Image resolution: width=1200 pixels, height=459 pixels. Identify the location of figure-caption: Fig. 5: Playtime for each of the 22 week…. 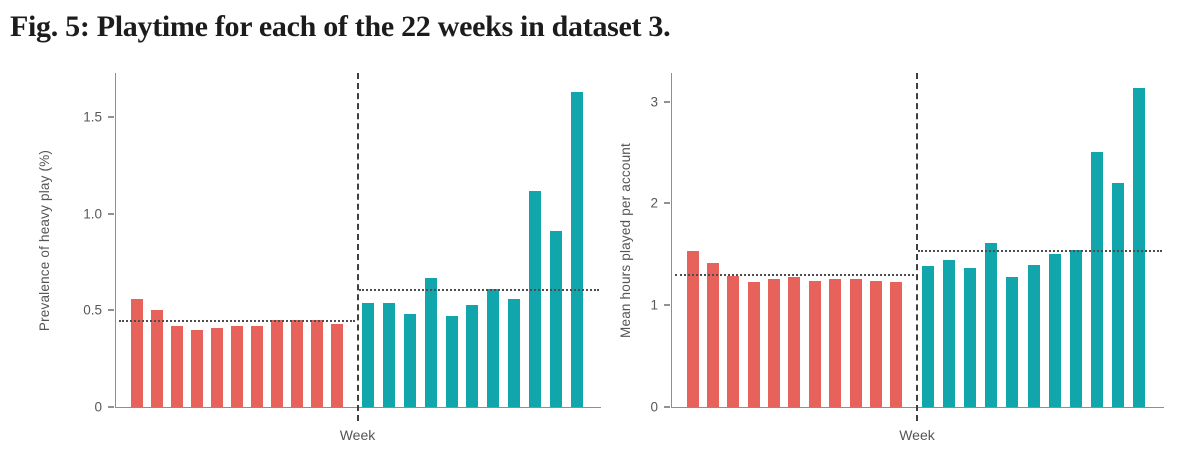
(340, 26).